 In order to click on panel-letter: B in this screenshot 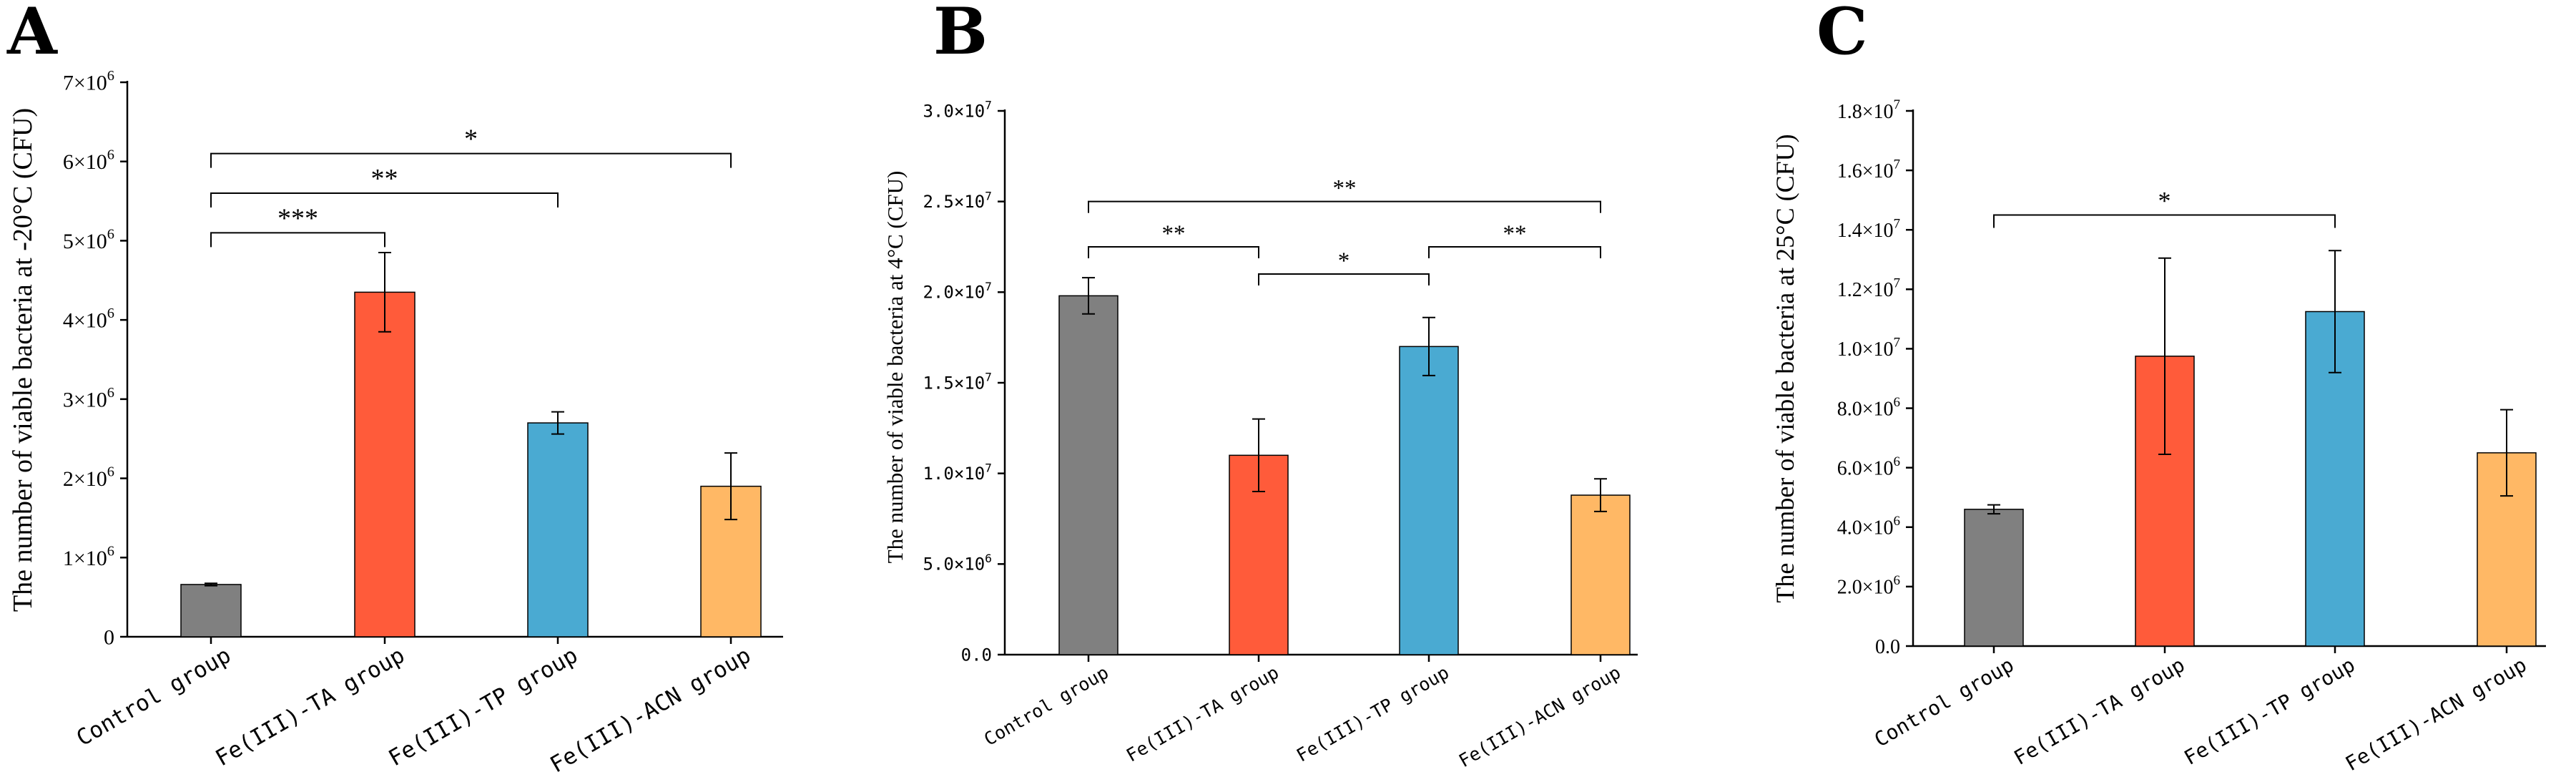, I will do `click(961, 34)`.